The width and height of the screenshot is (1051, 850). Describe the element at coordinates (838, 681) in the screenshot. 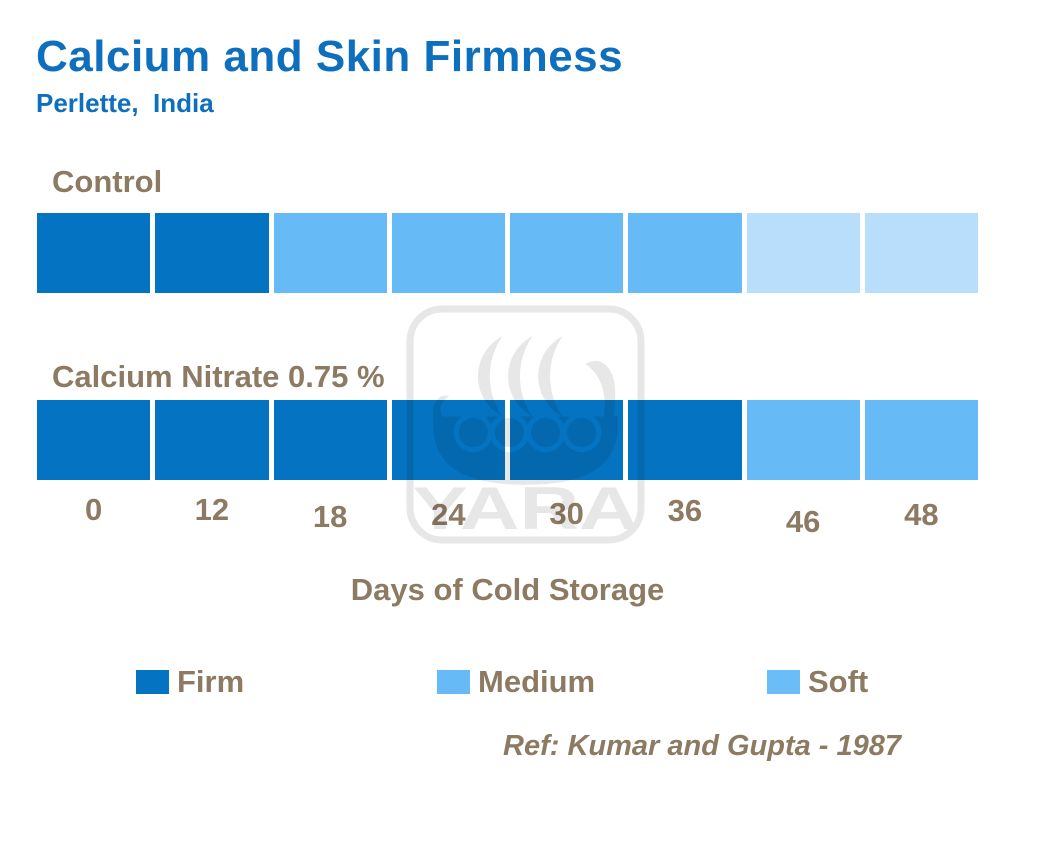

I see `legend-label-soft: Soft` at that location.